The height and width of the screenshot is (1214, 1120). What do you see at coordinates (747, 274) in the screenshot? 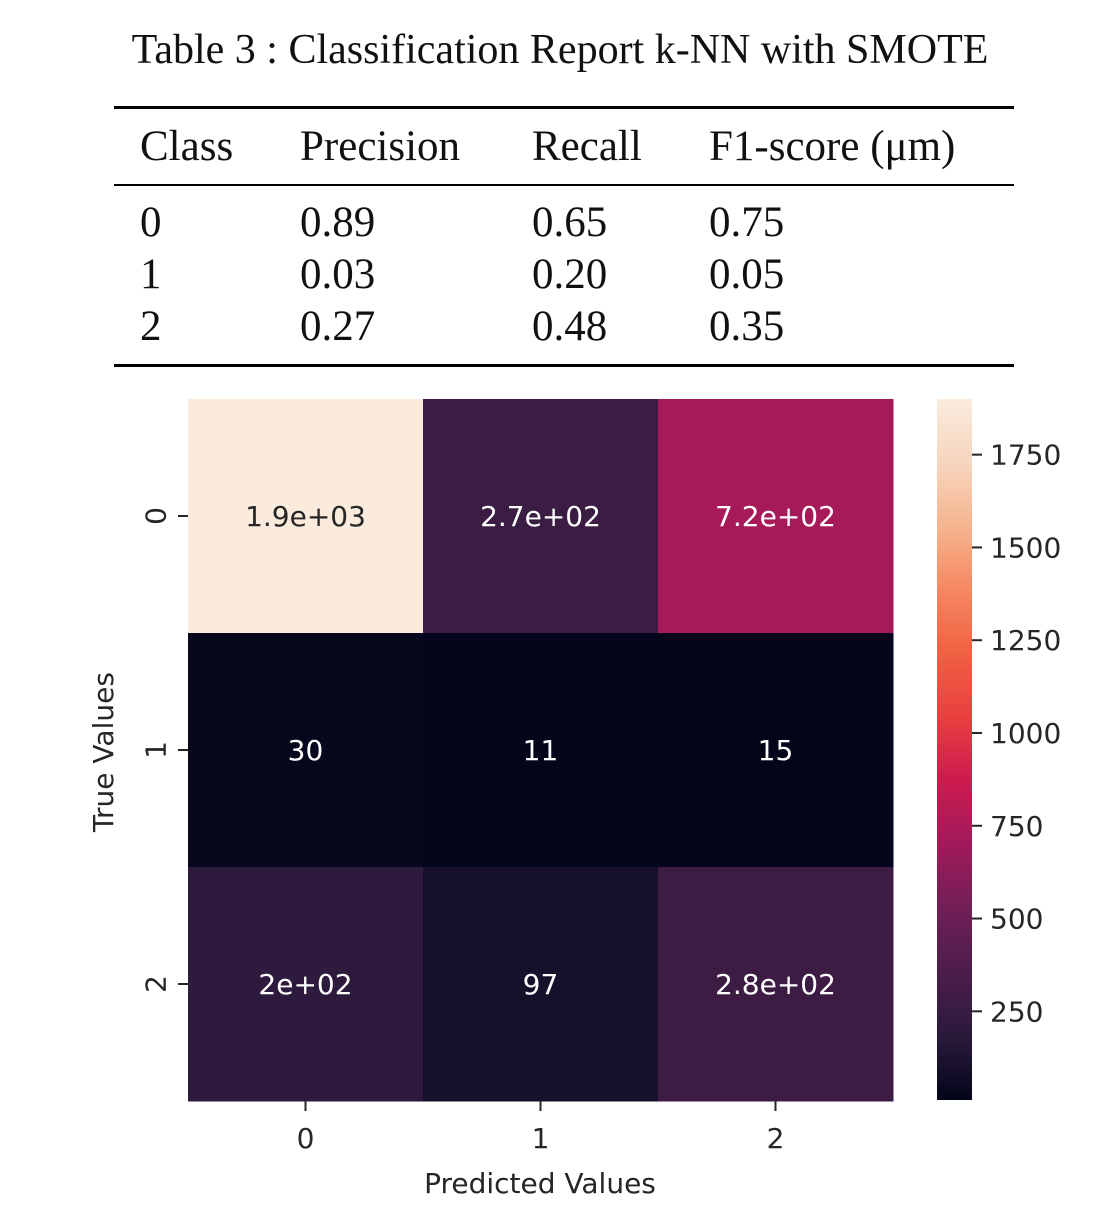
I see `cell-f1-score: 0.05` at bounding box center [747, 274].